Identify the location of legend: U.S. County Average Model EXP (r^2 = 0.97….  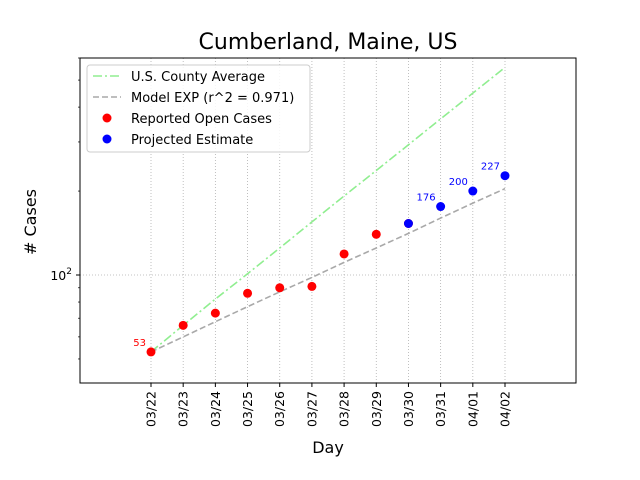
(198, 108).